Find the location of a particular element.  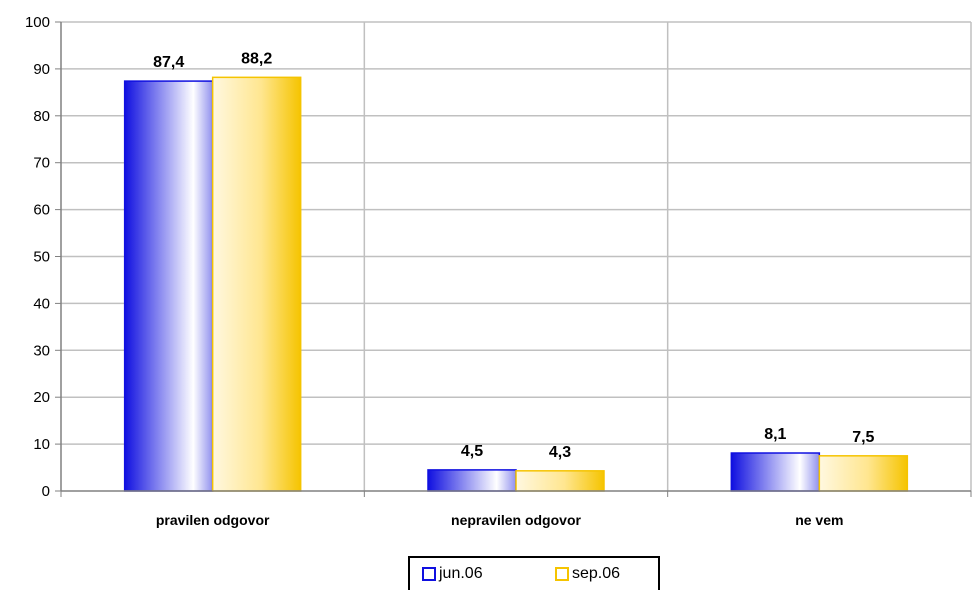

data-label: 4,3 is located at coordinates (560, 452).